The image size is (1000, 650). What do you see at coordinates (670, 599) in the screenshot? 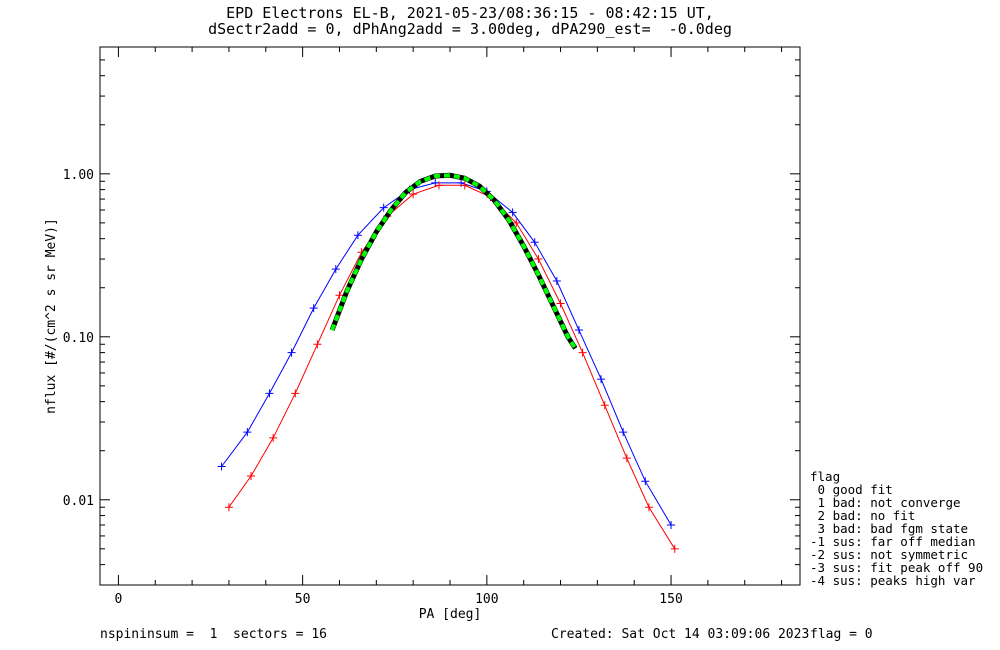
I see `x-tick-label: 150` at bounding box center [670, 599].